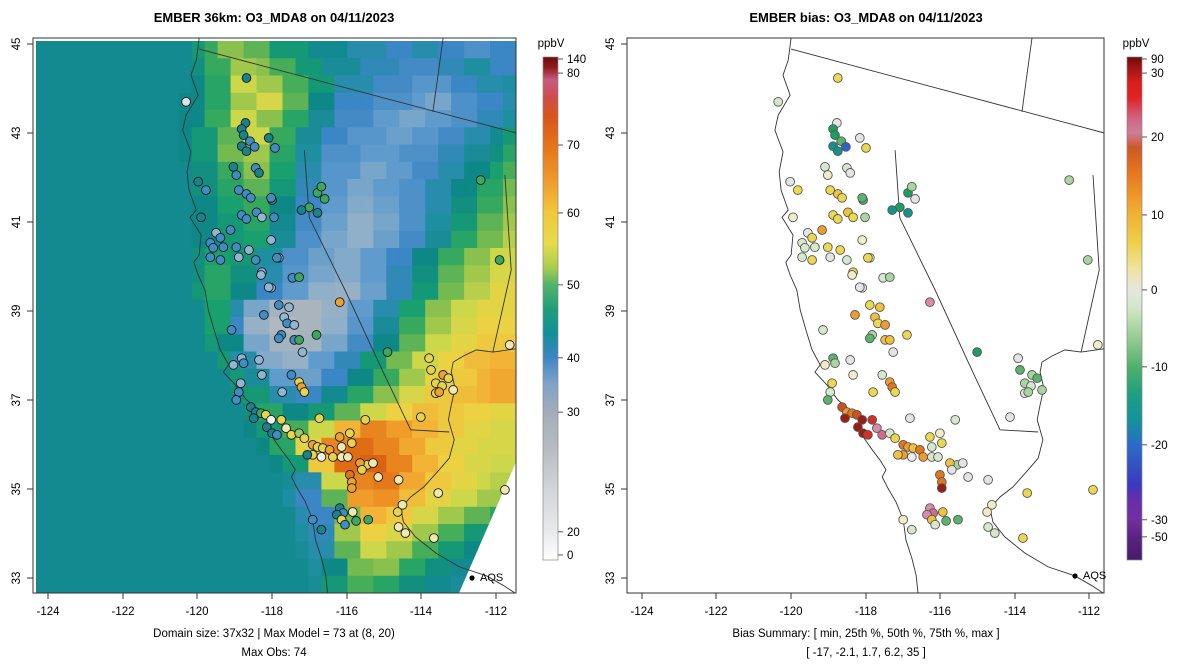 The width and height of the screenshot is (1200, 672). Describe the element at coordinates (570, 556) in the screenshot. I see `colorbar-tick-label: 0` at that location.